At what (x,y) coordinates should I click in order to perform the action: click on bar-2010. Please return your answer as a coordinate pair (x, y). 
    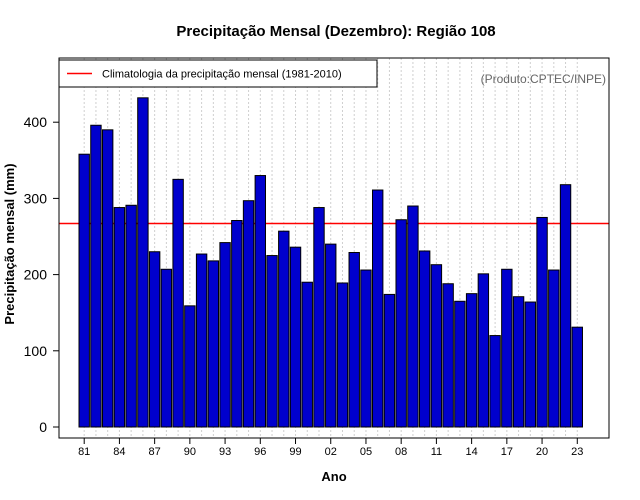
    Looking at the image, I should click on (424, 339).